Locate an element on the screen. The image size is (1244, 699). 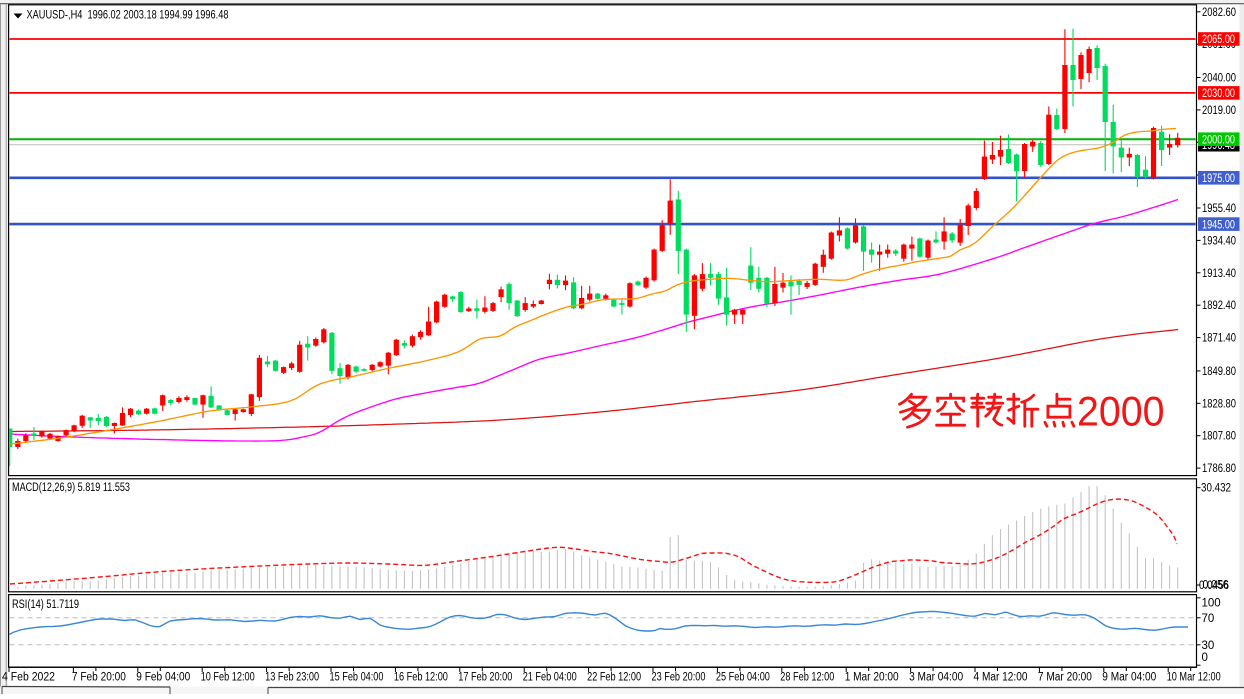
svg-text: 23 Feb 20:00 is located at coordinates (679, 678).